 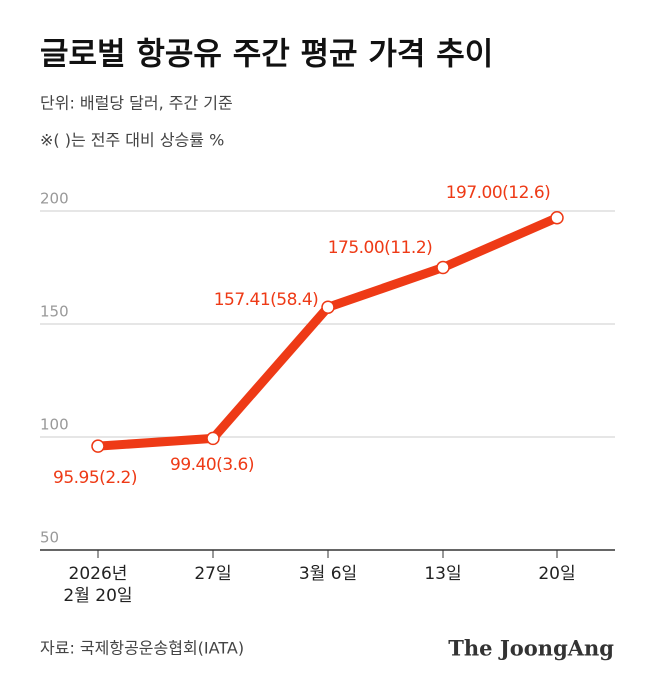 What do you see at coordinates (136, 103) in the screenshot?
I see `chart-subtitle: 단위: 배럴당 달러, 주간 기준` at bounding box center [136, 103].